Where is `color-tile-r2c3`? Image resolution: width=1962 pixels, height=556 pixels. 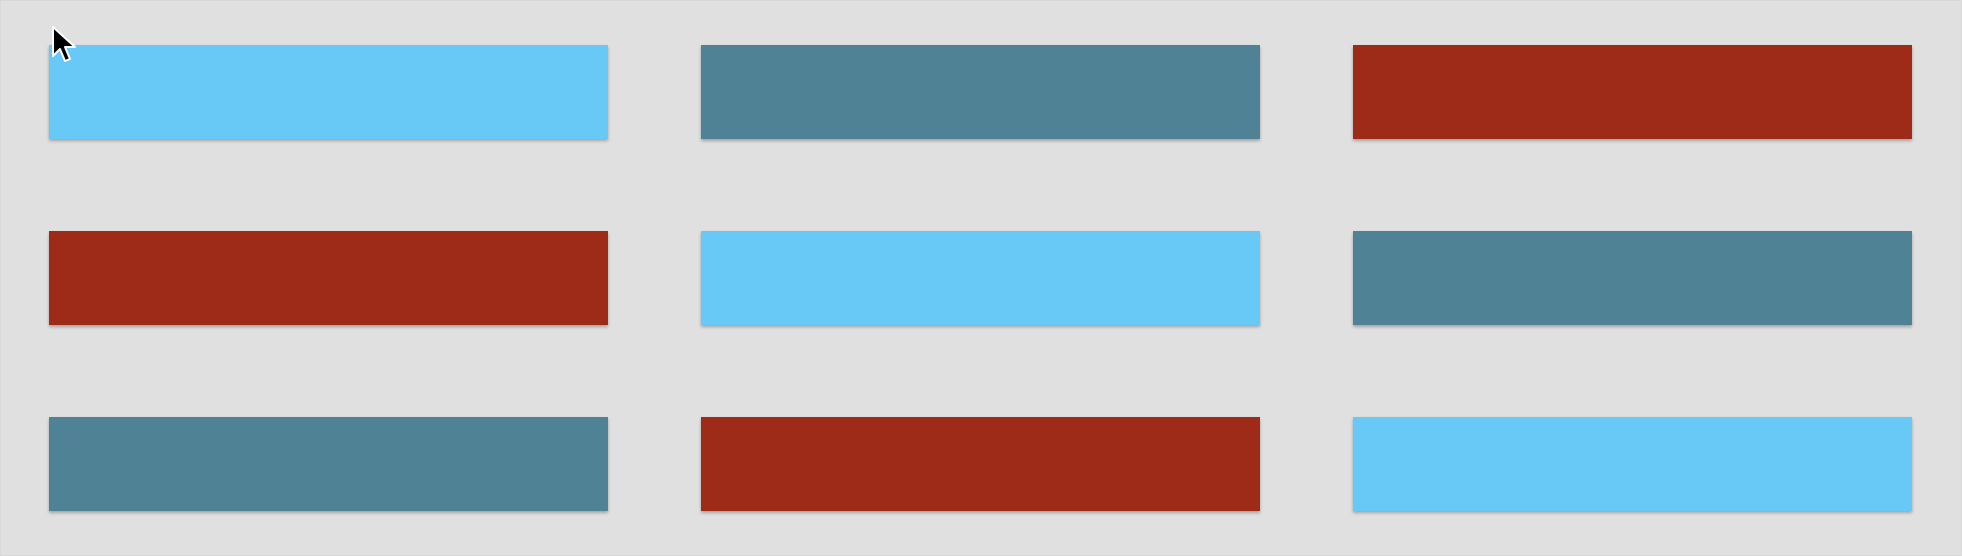 color-tile-r2c3 is located at coordinates (1632, 278).